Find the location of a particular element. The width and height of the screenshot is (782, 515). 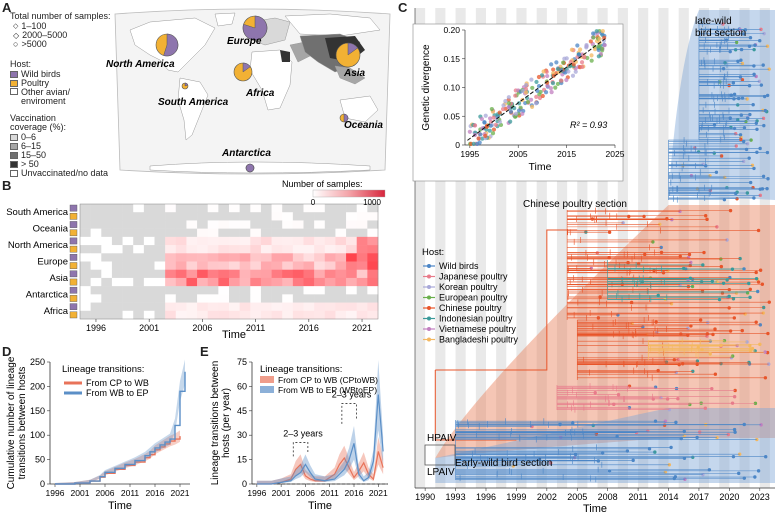

tree-legend-label: Wild birds is located at coordinates (459, 266).